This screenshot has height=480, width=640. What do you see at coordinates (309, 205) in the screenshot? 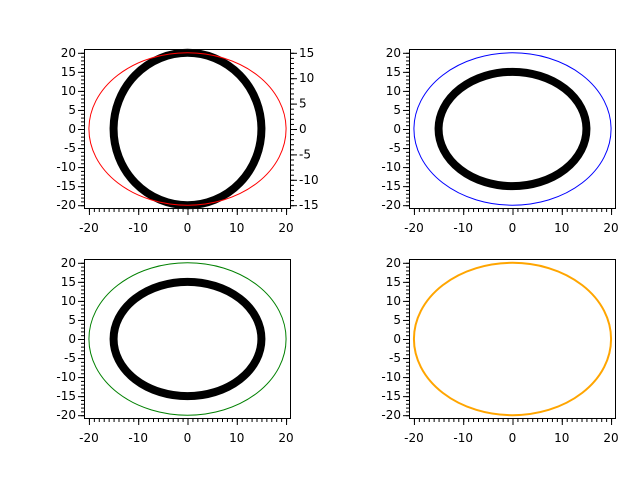
I see `right-axis-tick-label: -15` at bounding box center [309, 205].